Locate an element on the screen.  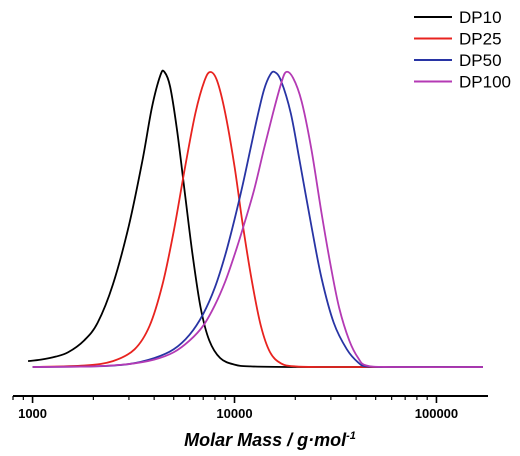
x-axis-title-superscript: -1 is located at coordinates (351, 436).